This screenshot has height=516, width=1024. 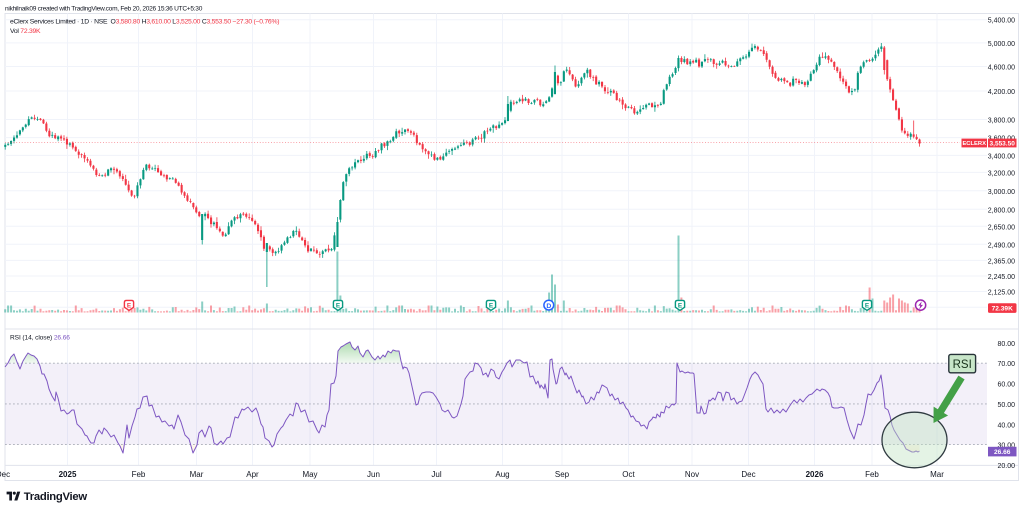 I want to click on svg-text: 3,553.50, so click(x=1003, y=143).